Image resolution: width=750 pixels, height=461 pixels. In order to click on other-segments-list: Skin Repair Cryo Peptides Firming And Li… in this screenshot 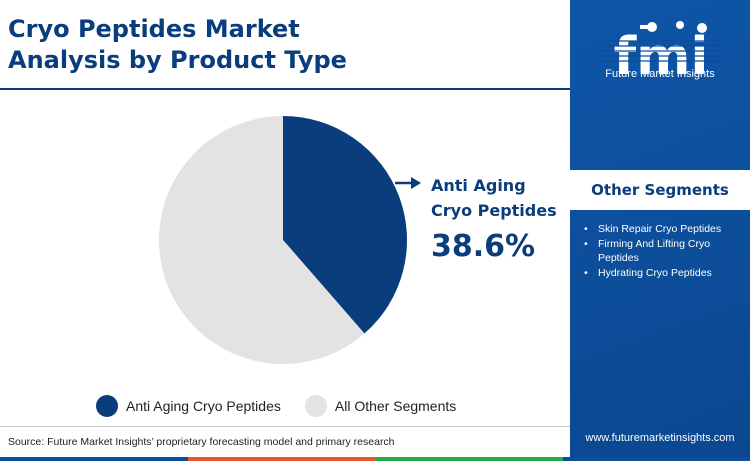, I will do `click(664, 251)`.